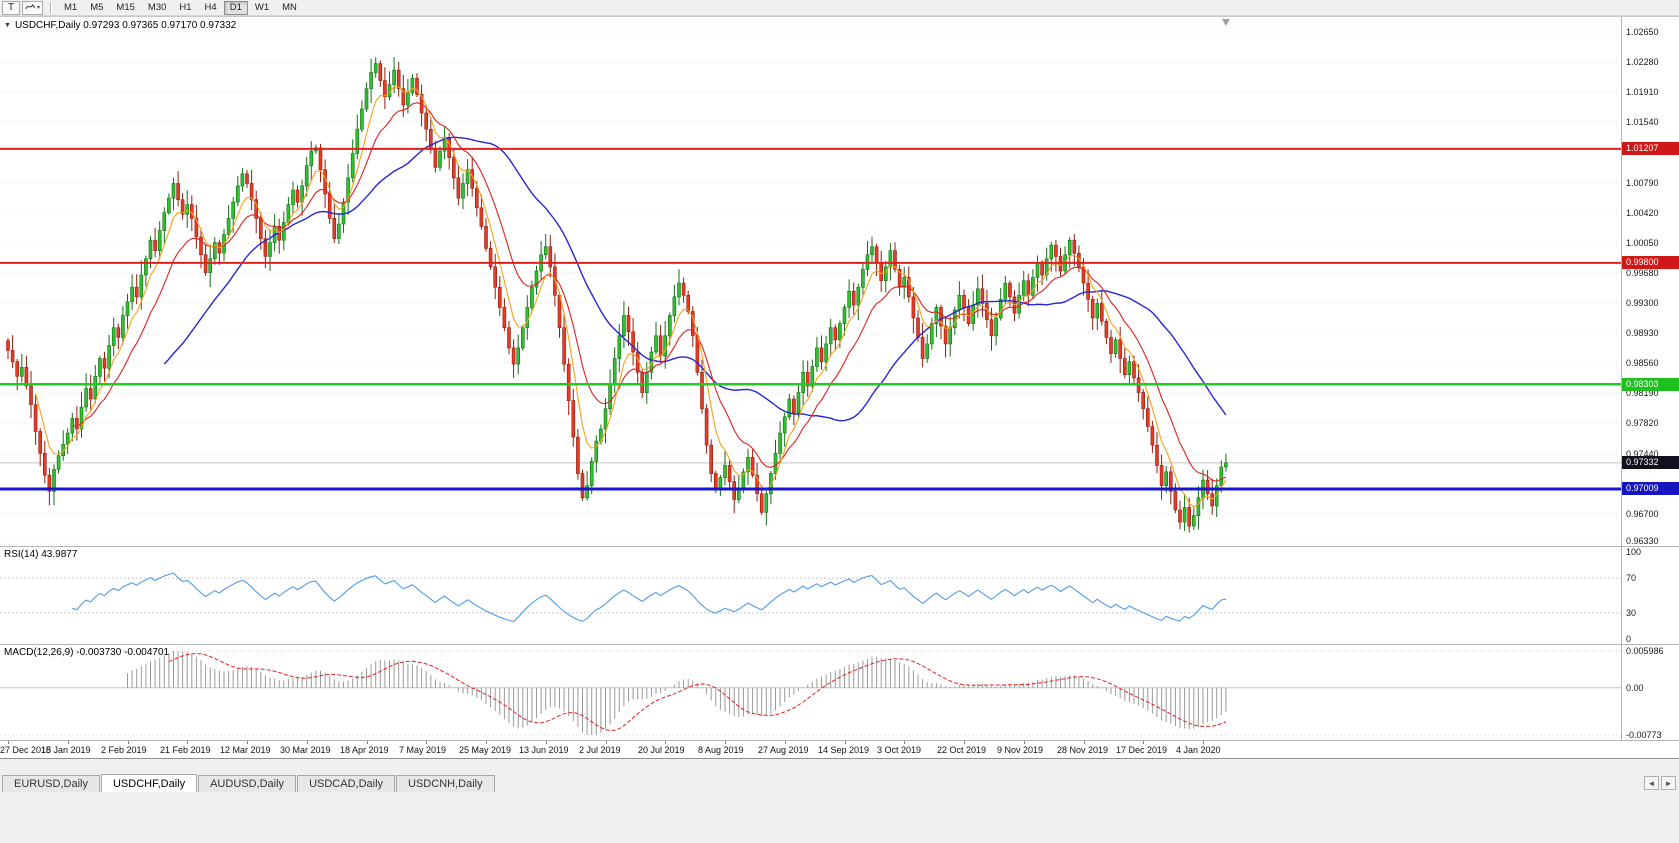 The image size is (1679, 843). Describe the element at coordinates (1650, 488) in the screenshot. I see `level-price-badge: 0.97009` at that location.